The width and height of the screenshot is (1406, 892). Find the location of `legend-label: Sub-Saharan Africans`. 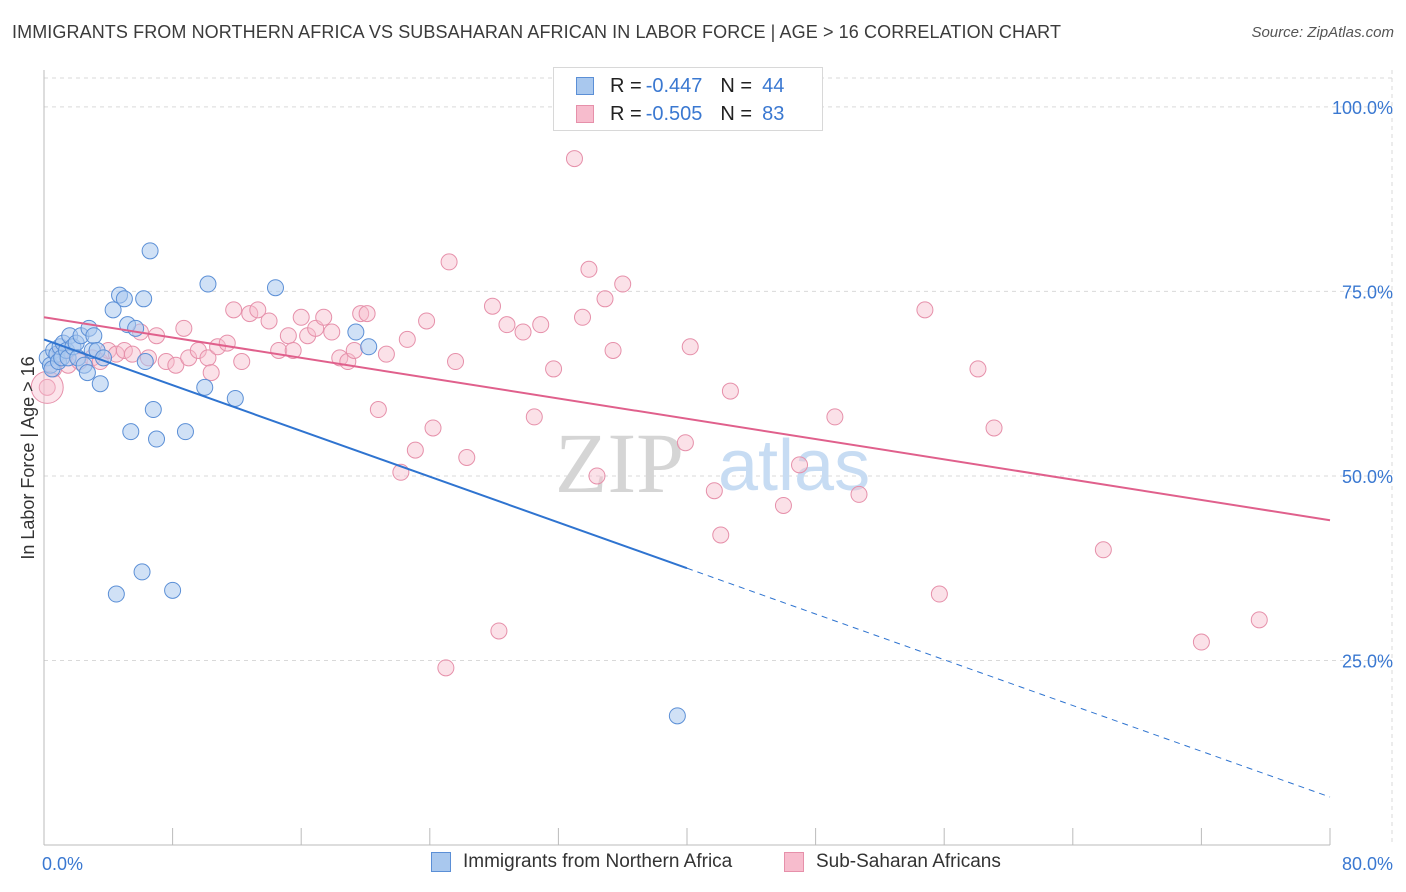

legend-label: Sub-Saharan Africans is located at coordinates (908, 861).